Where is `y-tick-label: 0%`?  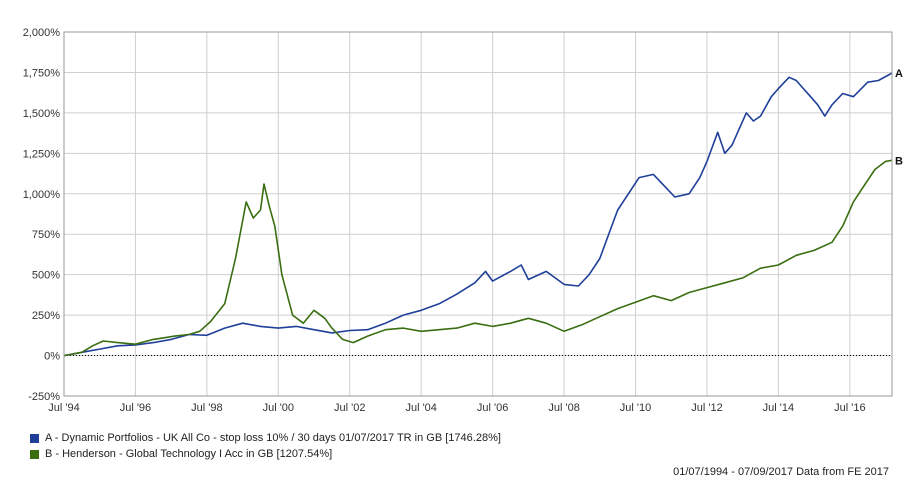
y-tick-label: 0% is located at coordinates (52, 357).